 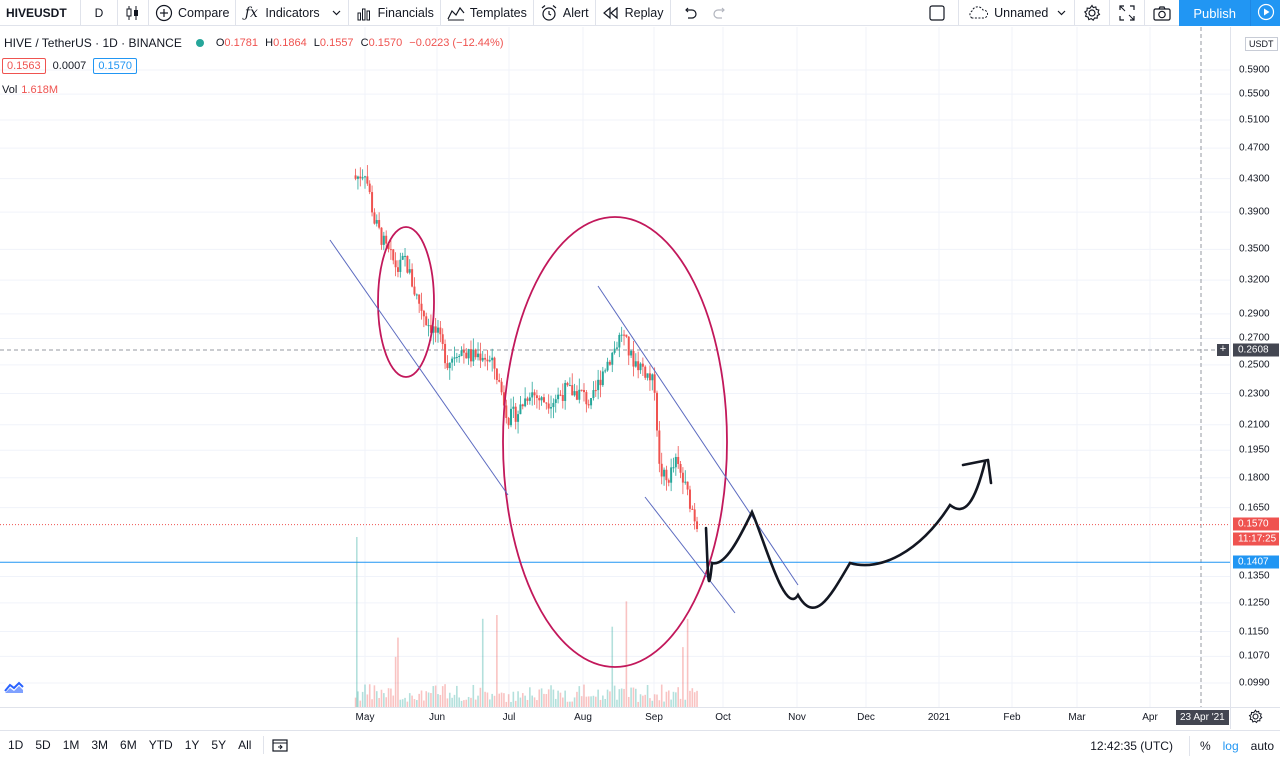 I want to click on range-button-5d: 5D, so click(x=43, y=745).